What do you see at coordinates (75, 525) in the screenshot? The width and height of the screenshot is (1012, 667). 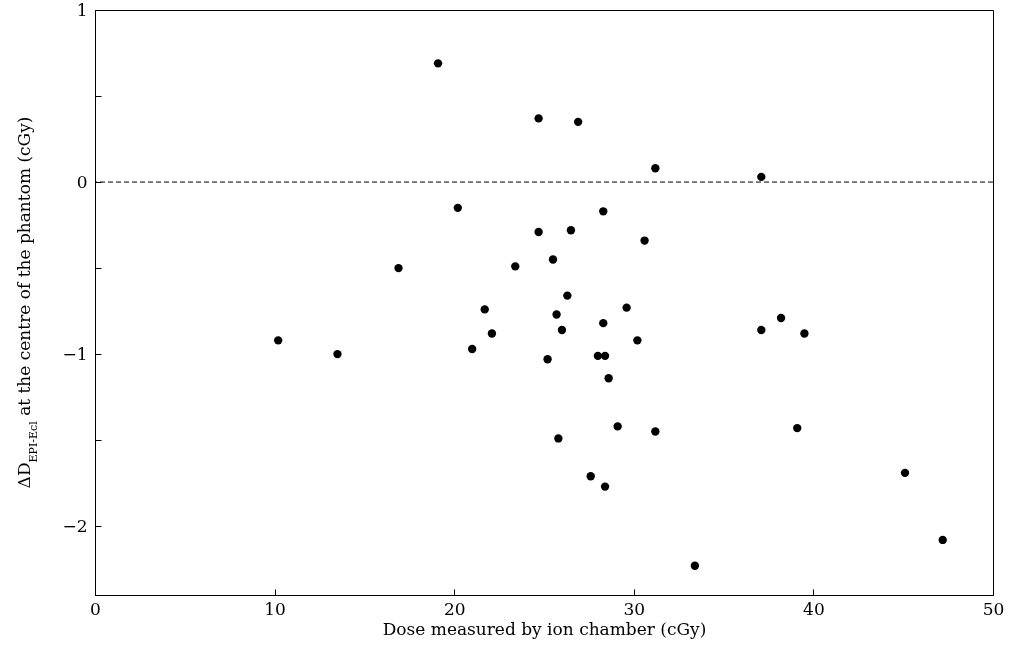 I see `y-tick-label: −2` at bounding box center [75, 525].